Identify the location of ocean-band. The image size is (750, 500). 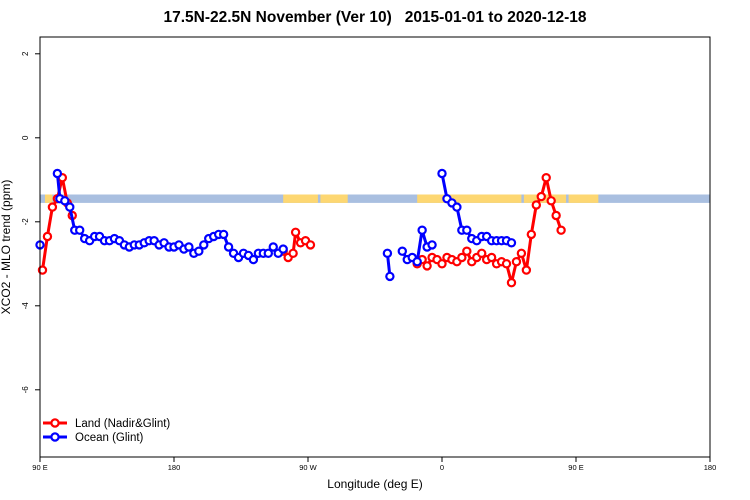
(375, 198).